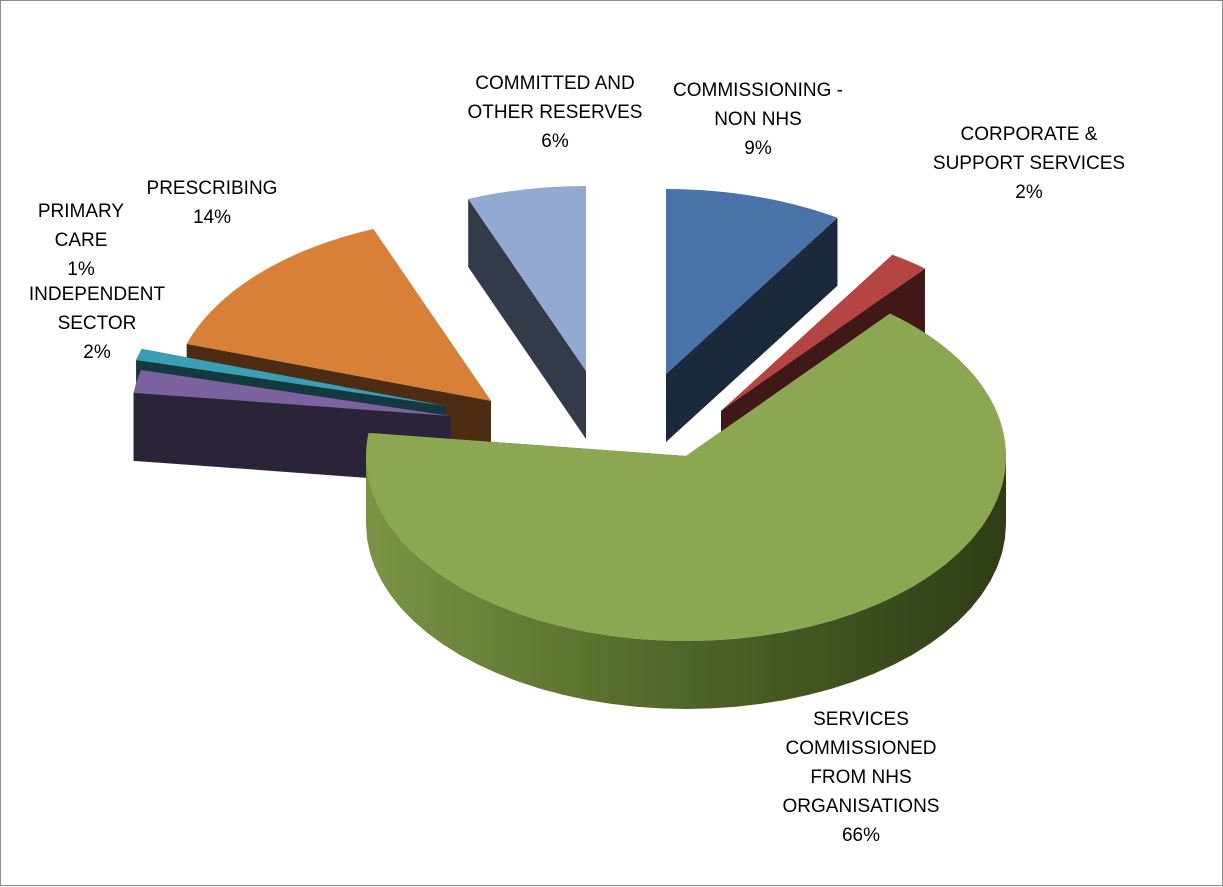  What do you see at coordinates (212, 203) in the screenshot?
I see `slice-label-prescribing: PRESCRIBING 14%` at bounding box center [212, 203].